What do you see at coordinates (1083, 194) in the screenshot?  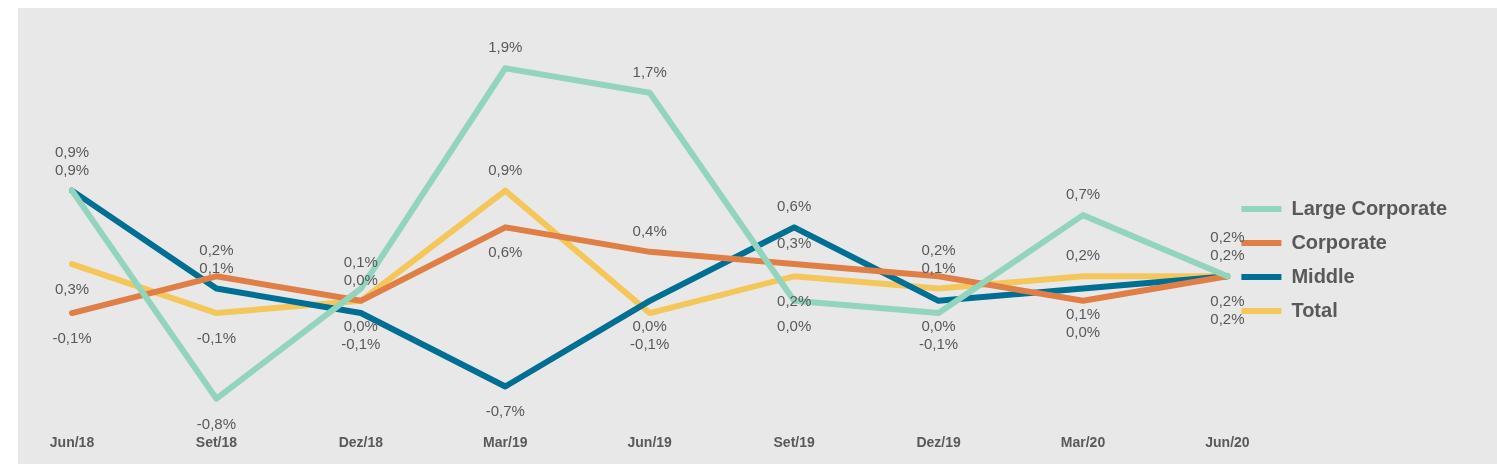 I see `data-label: 0,7%` at bounding box center [1083, 194].